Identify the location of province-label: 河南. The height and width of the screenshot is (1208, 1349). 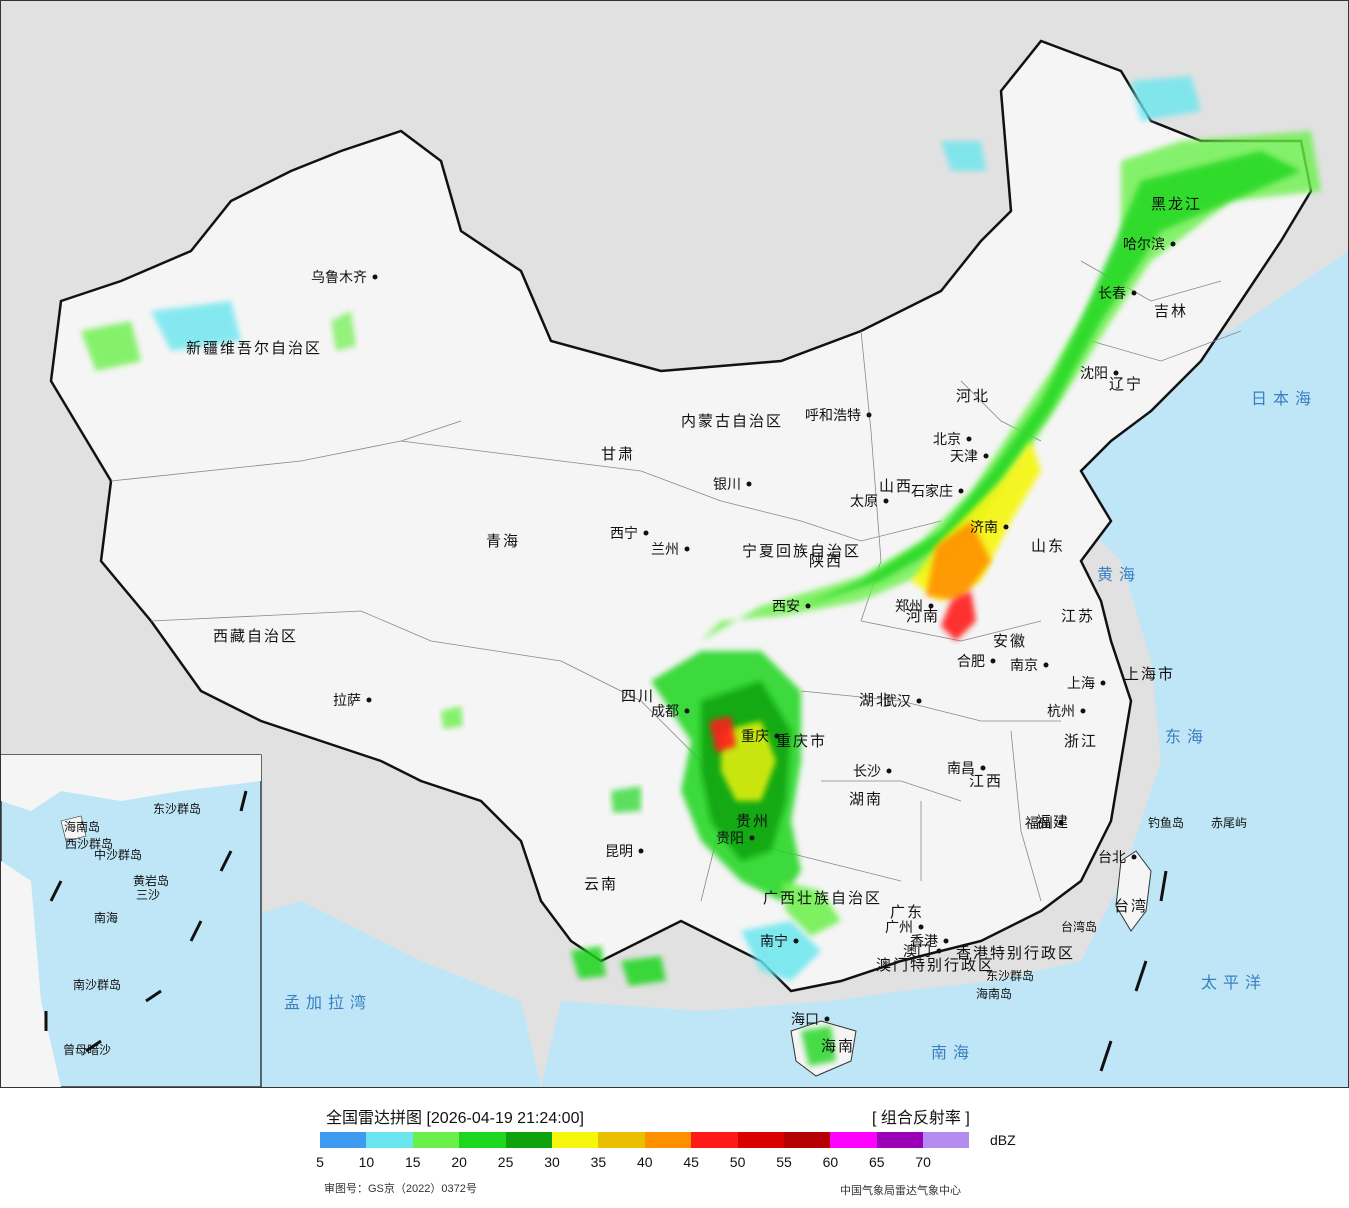
(923, 616).